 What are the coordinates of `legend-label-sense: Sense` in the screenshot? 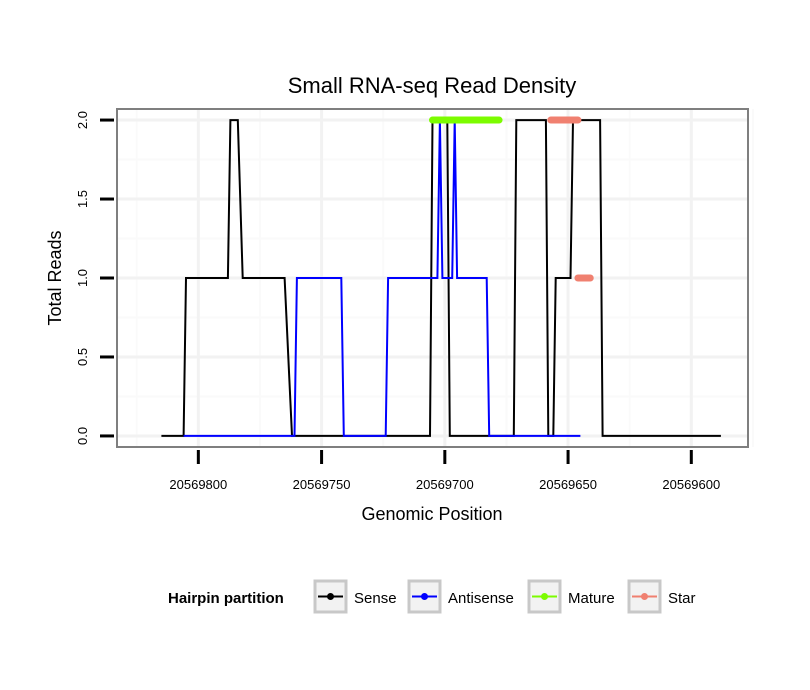 It's located at (375, 598).